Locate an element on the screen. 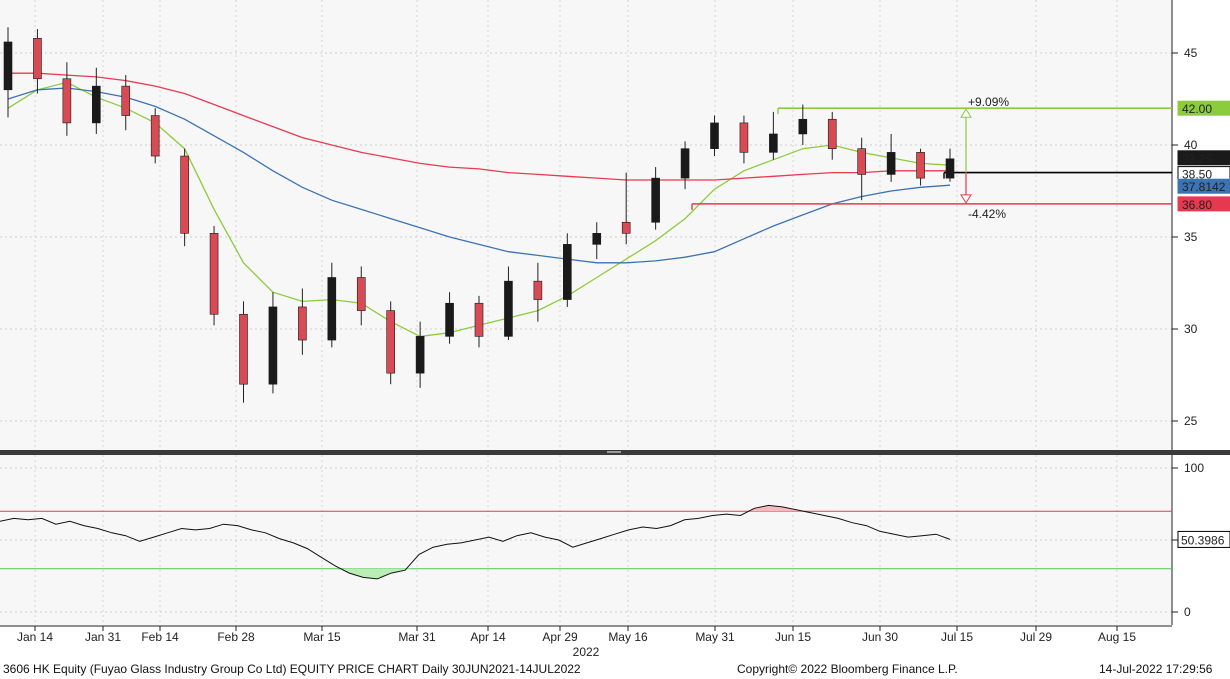 This screenshot has height=679, width=1230. rsi-y-tick-label: 100 is located at coordinates (1194, 468).